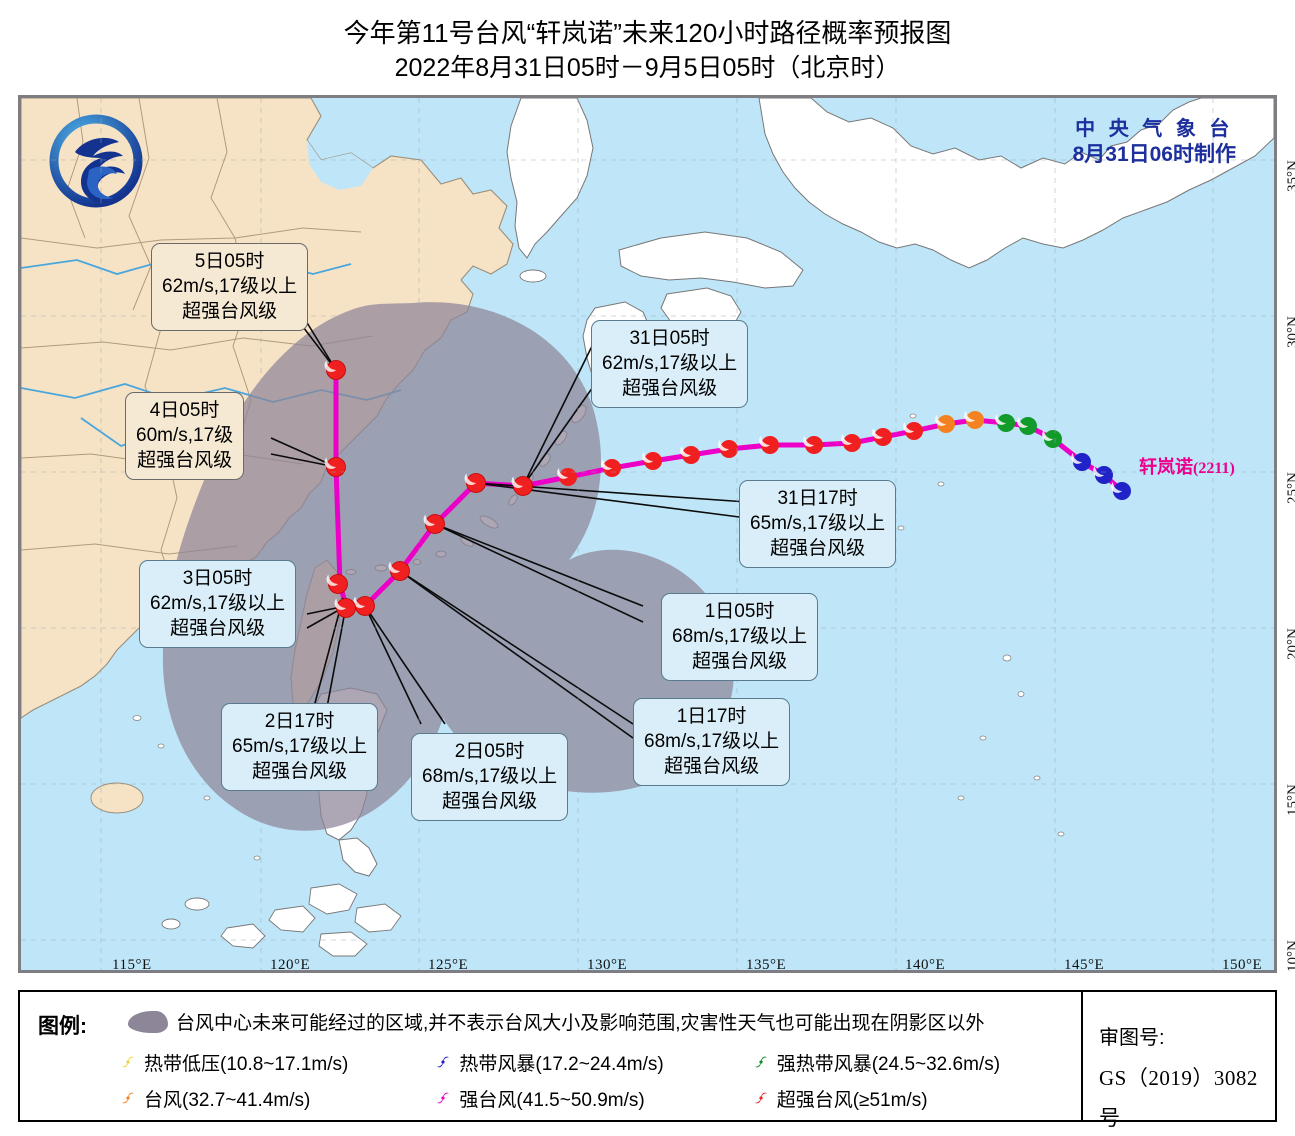 The image size is (1295, 1136). I want to click on title-line-2: 2022年8月31日05时－9月5日05时（北京时）, so click(647, 68).